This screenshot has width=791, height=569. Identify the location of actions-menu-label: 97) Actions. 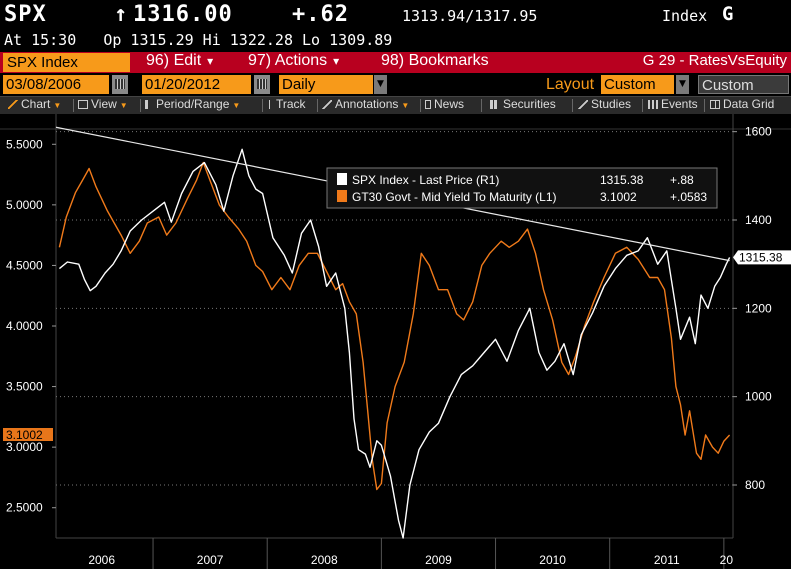
(288, 60).